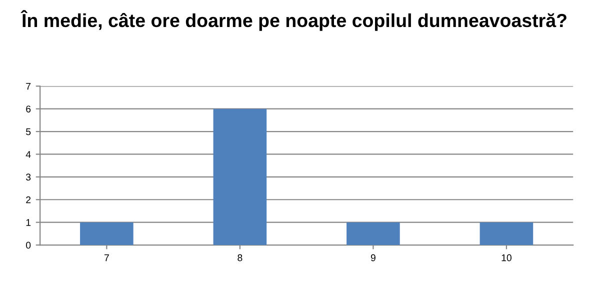  Describe the element at coordinates (507, 258) in the screenshot. I see `x-tick-label: 10` at that location.